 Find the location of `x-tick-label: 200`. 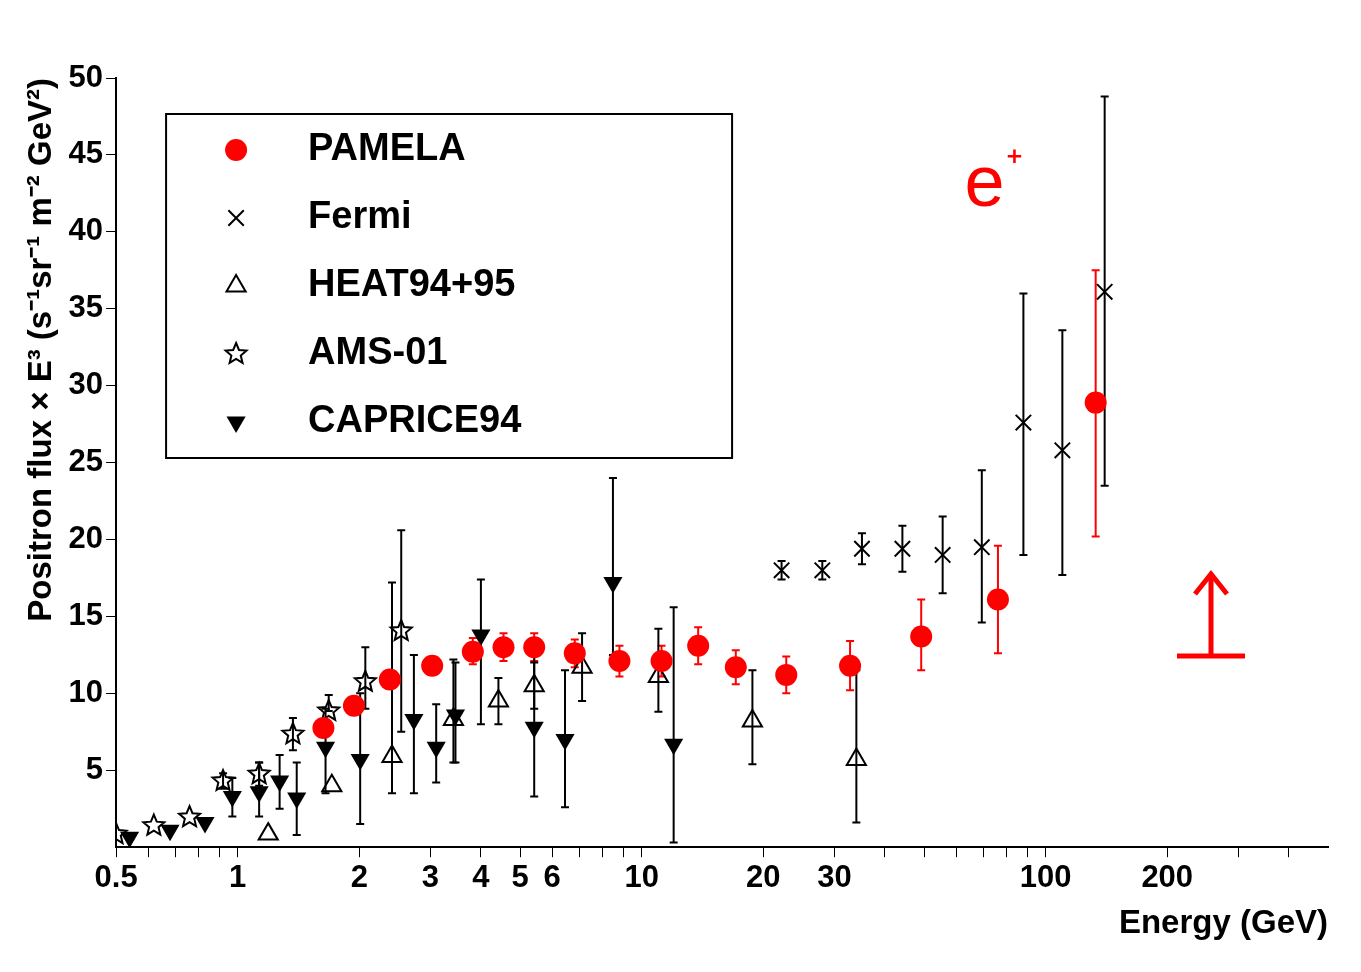

x-tick-label: 200 is located at coordinates (1167, 877).